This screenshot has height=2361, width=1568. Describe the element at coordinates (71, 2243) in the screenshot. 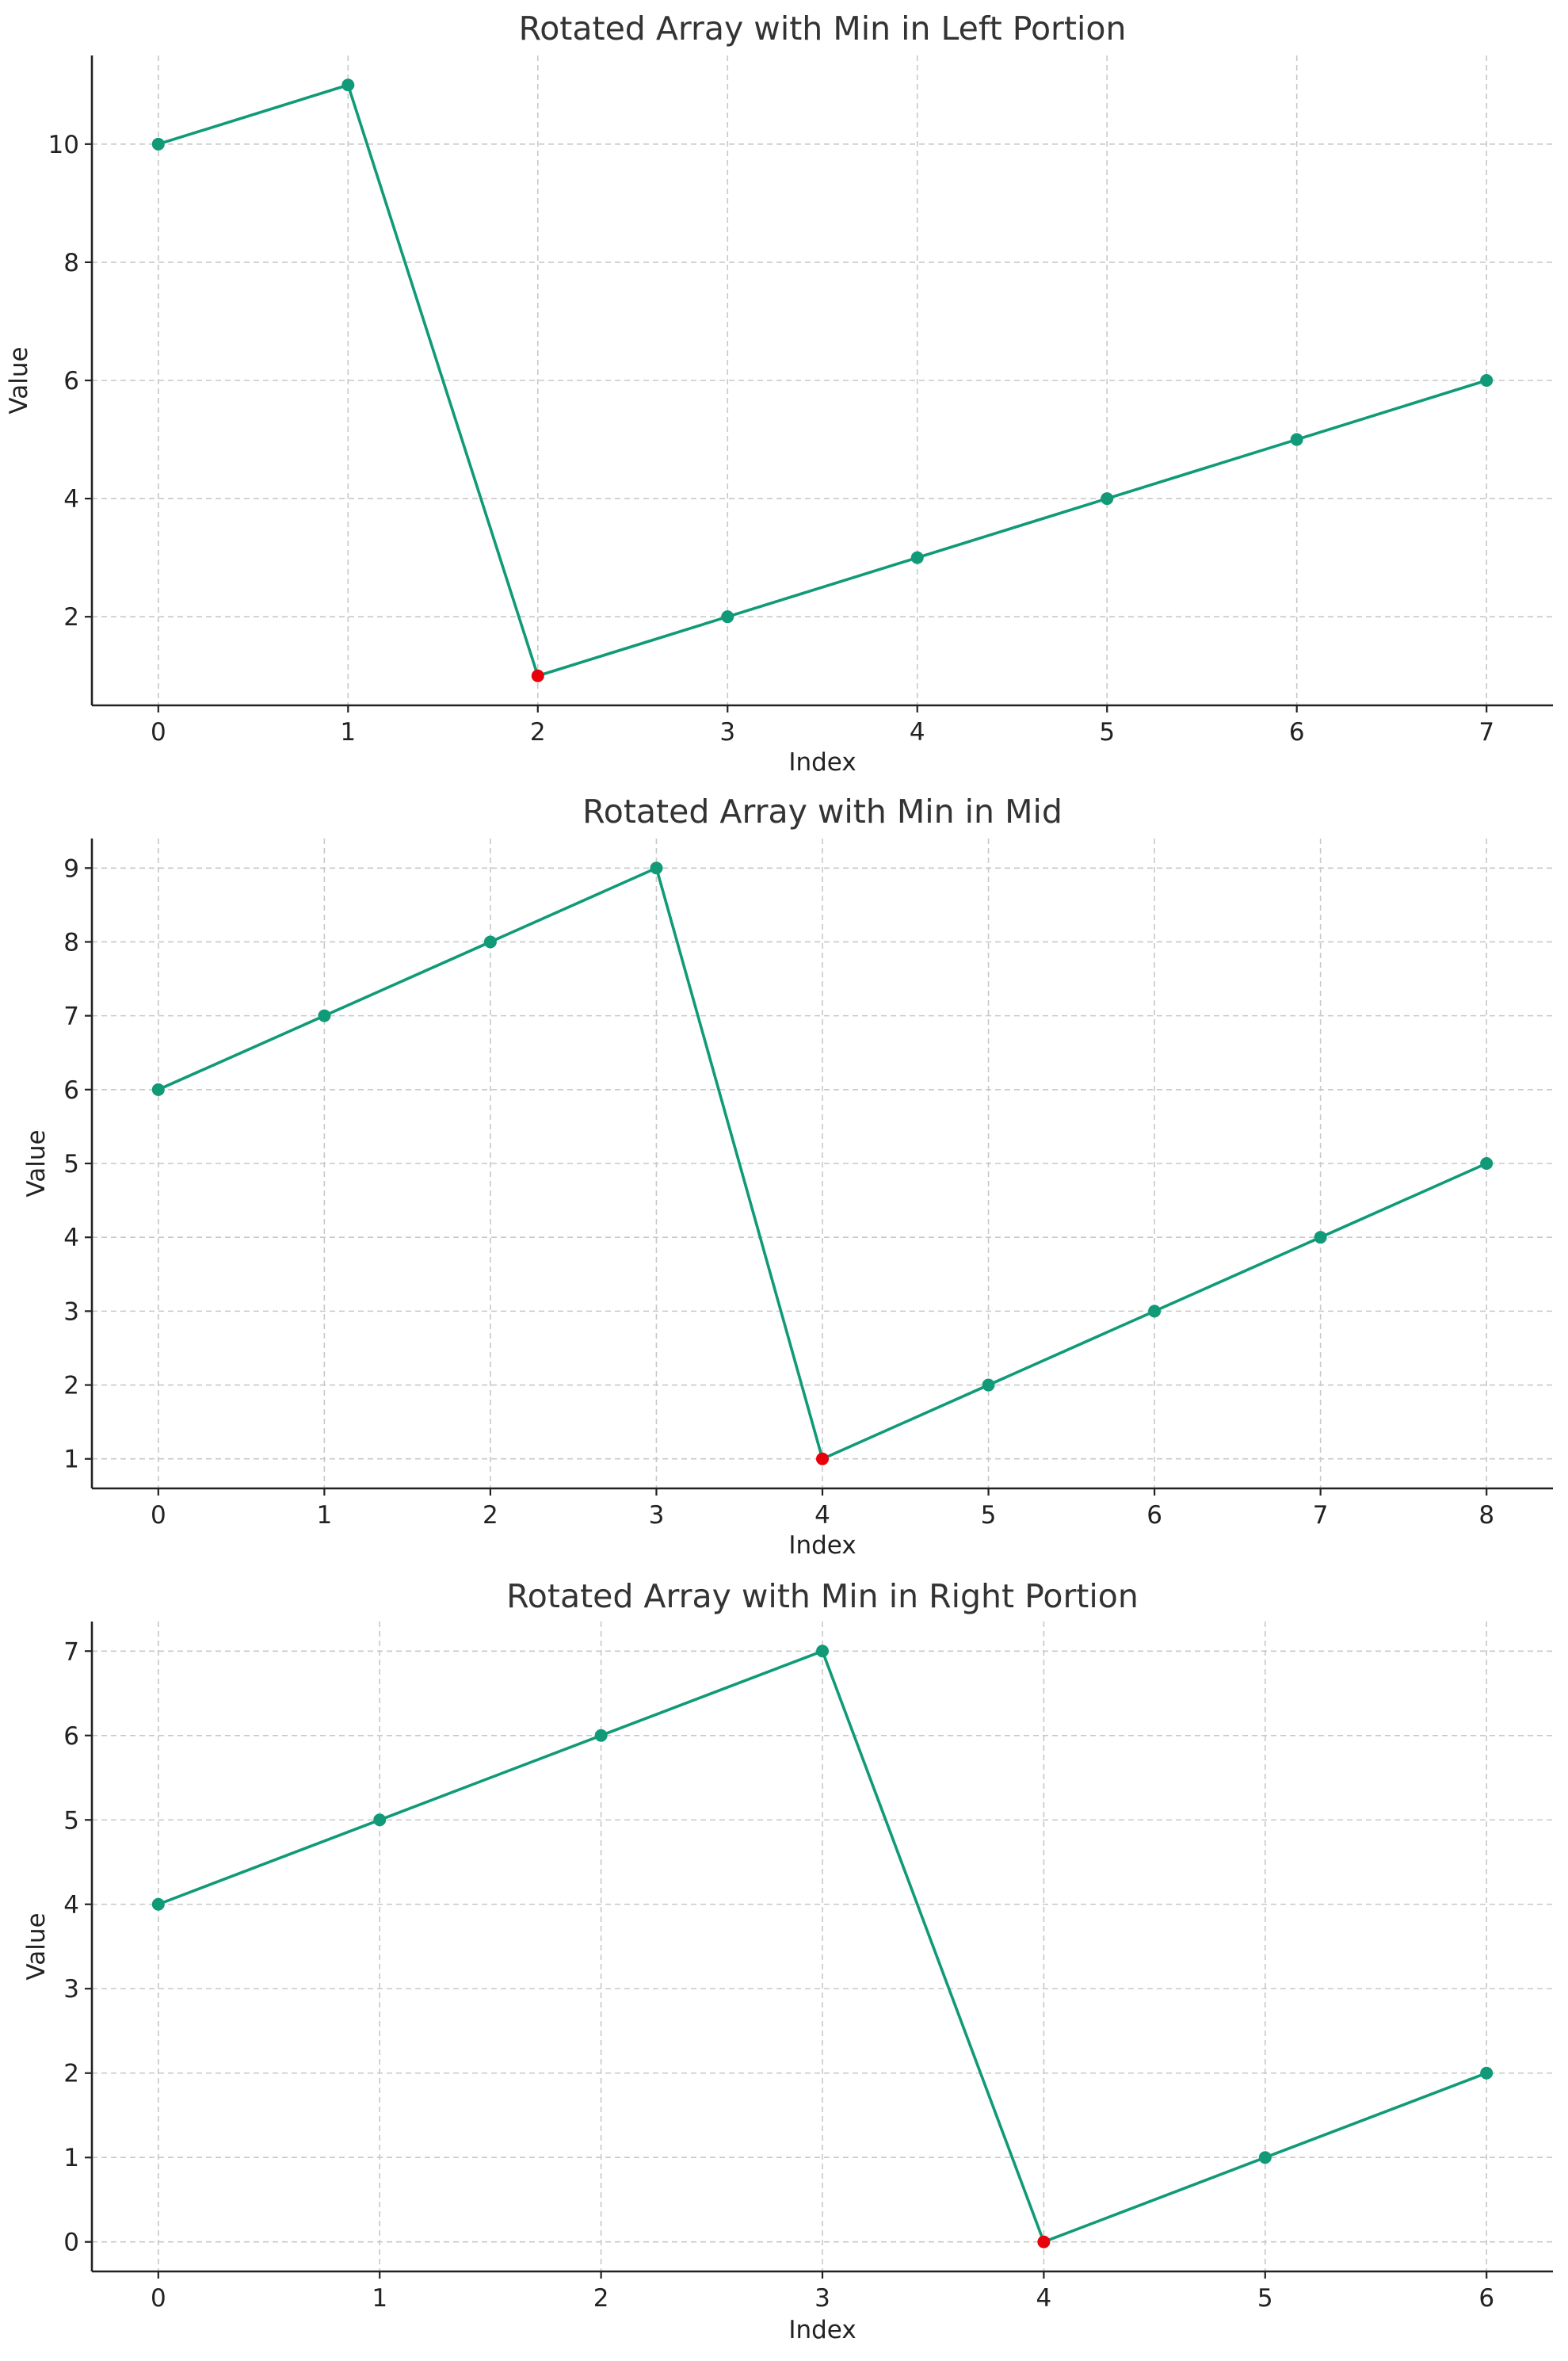

I see `y-tick-label: 0` at that location.